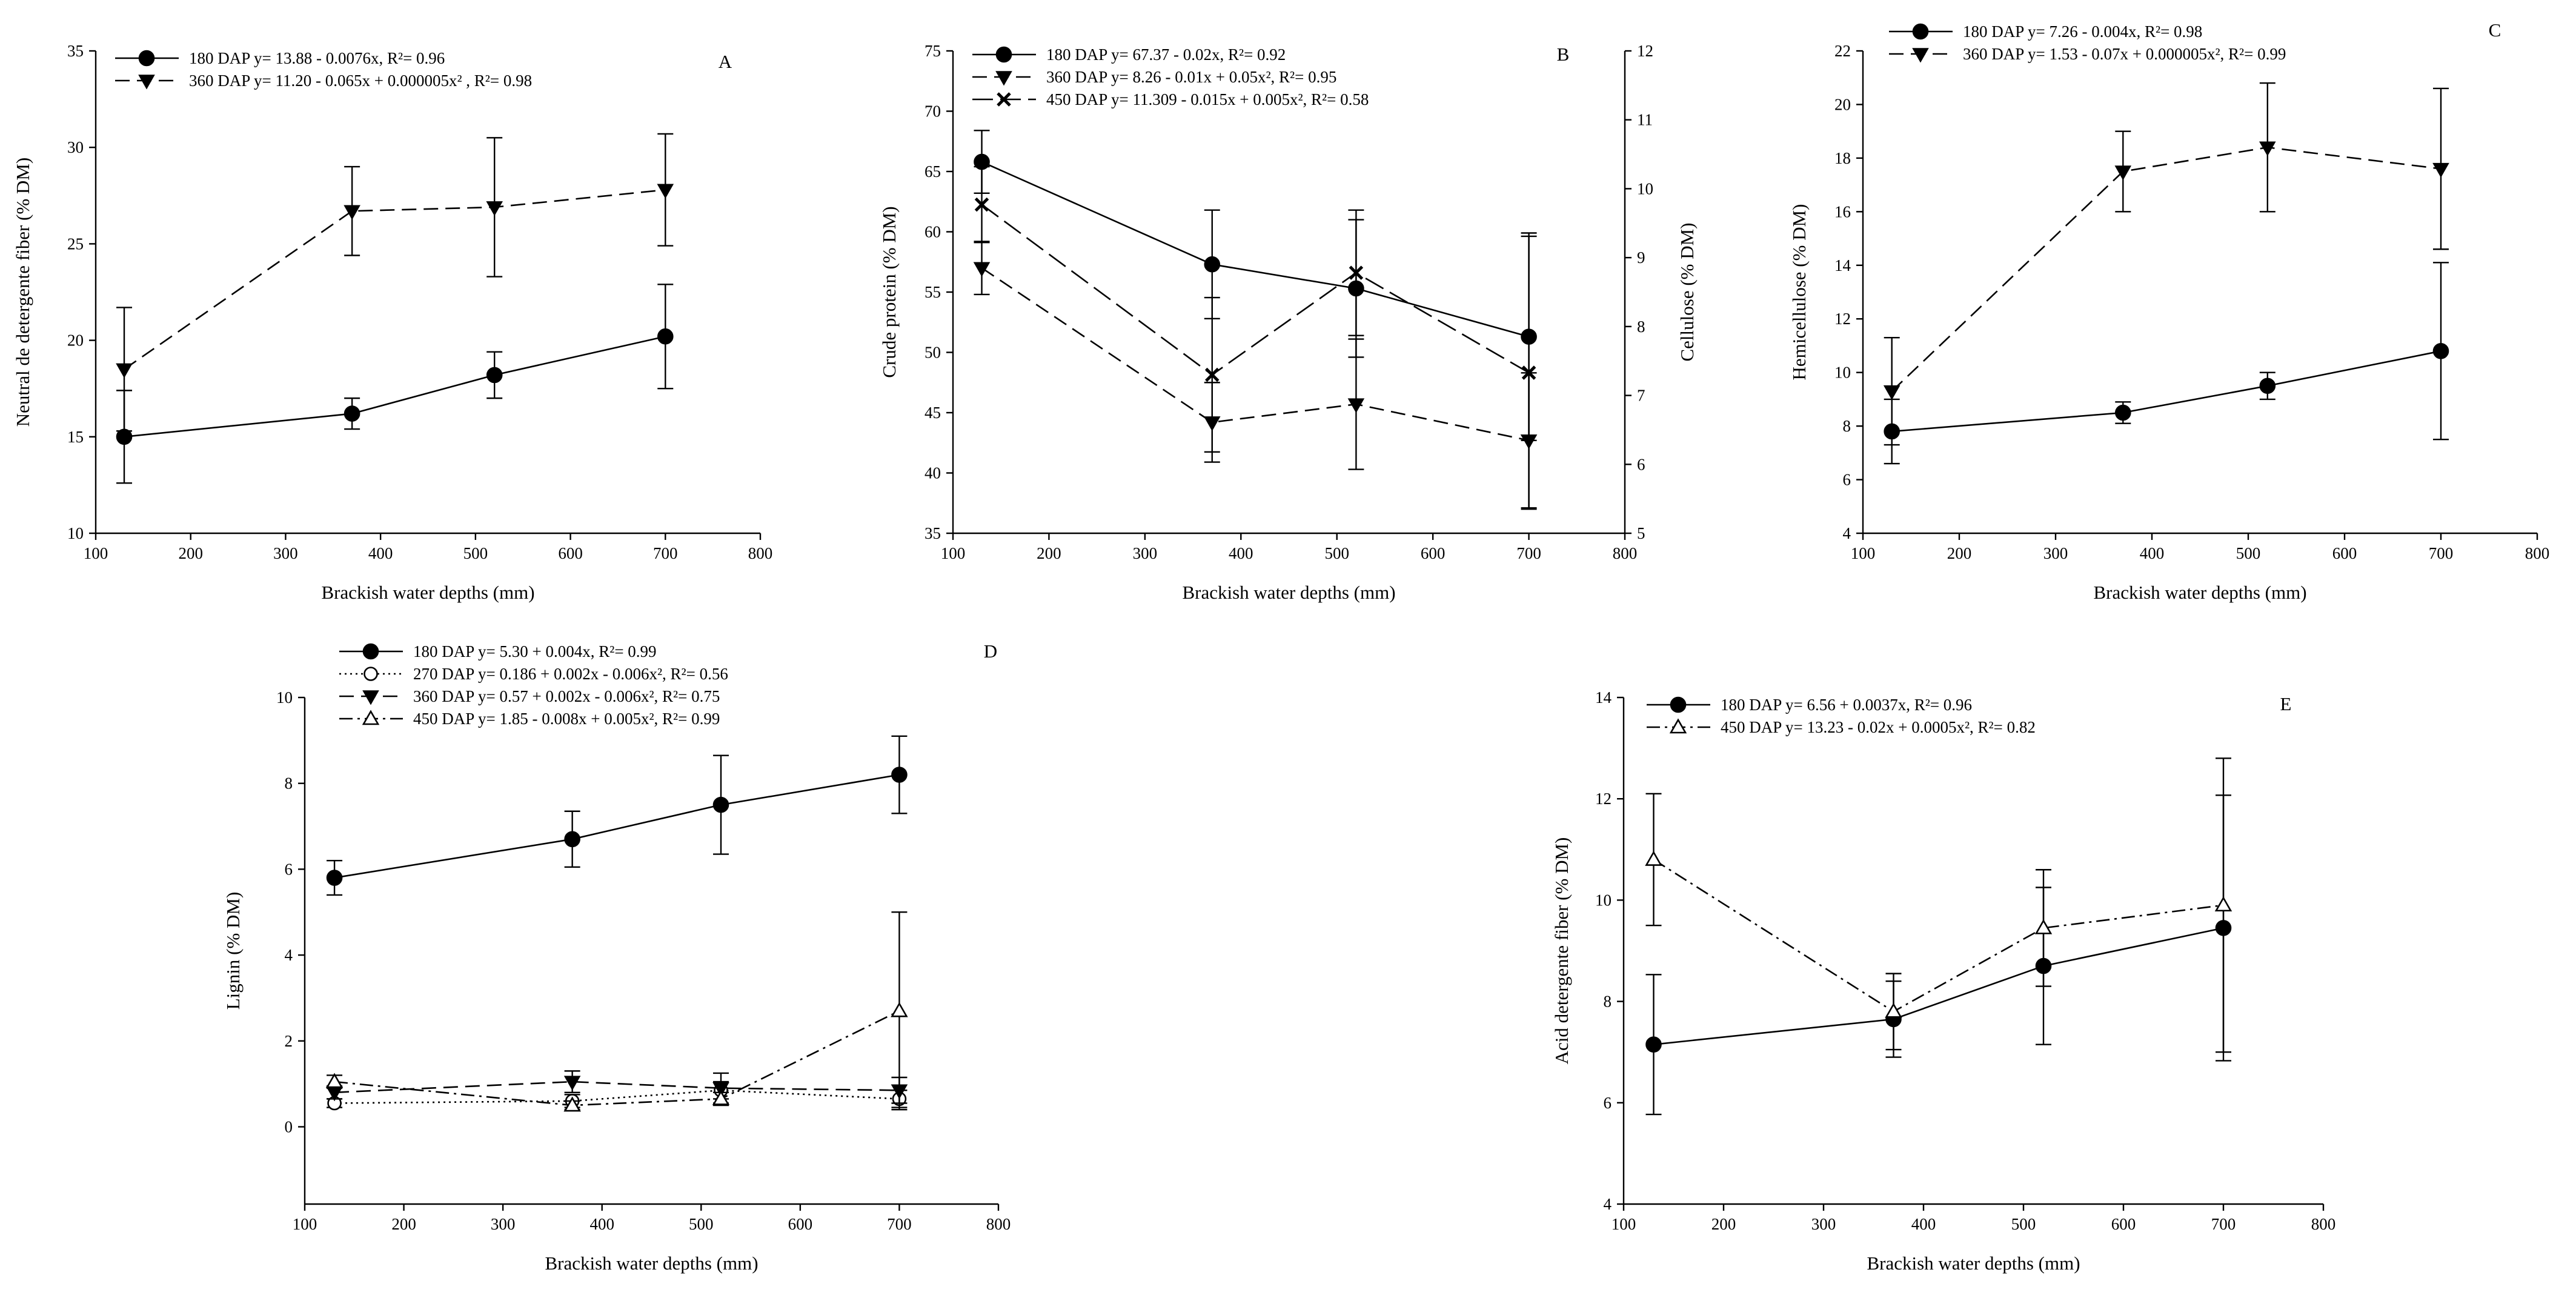  What do you see at coordinates (2248, 553) in the screenshot?
I see `panel-c-x-tick-label: 500` at bounding box center [2248, 553].